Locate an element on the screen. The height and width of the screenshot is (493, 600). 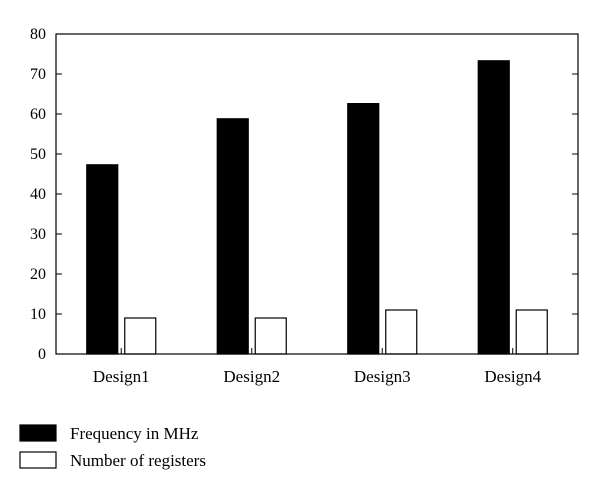
bar-frequency-design1 is located at coordinates (102, 259).